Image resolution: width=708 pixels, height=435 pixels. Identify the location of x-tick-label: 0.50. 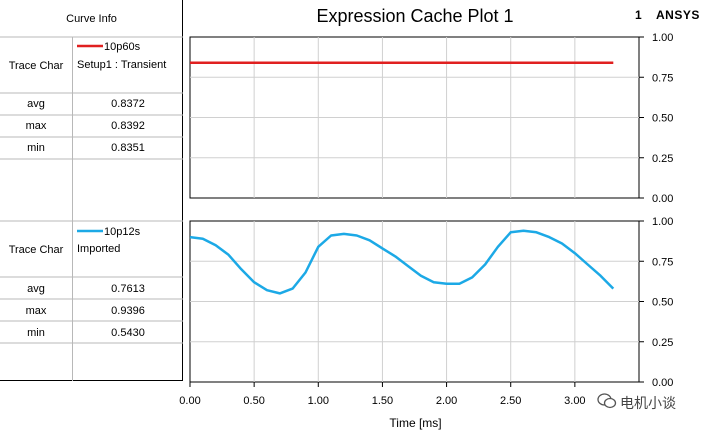
(253, 401).